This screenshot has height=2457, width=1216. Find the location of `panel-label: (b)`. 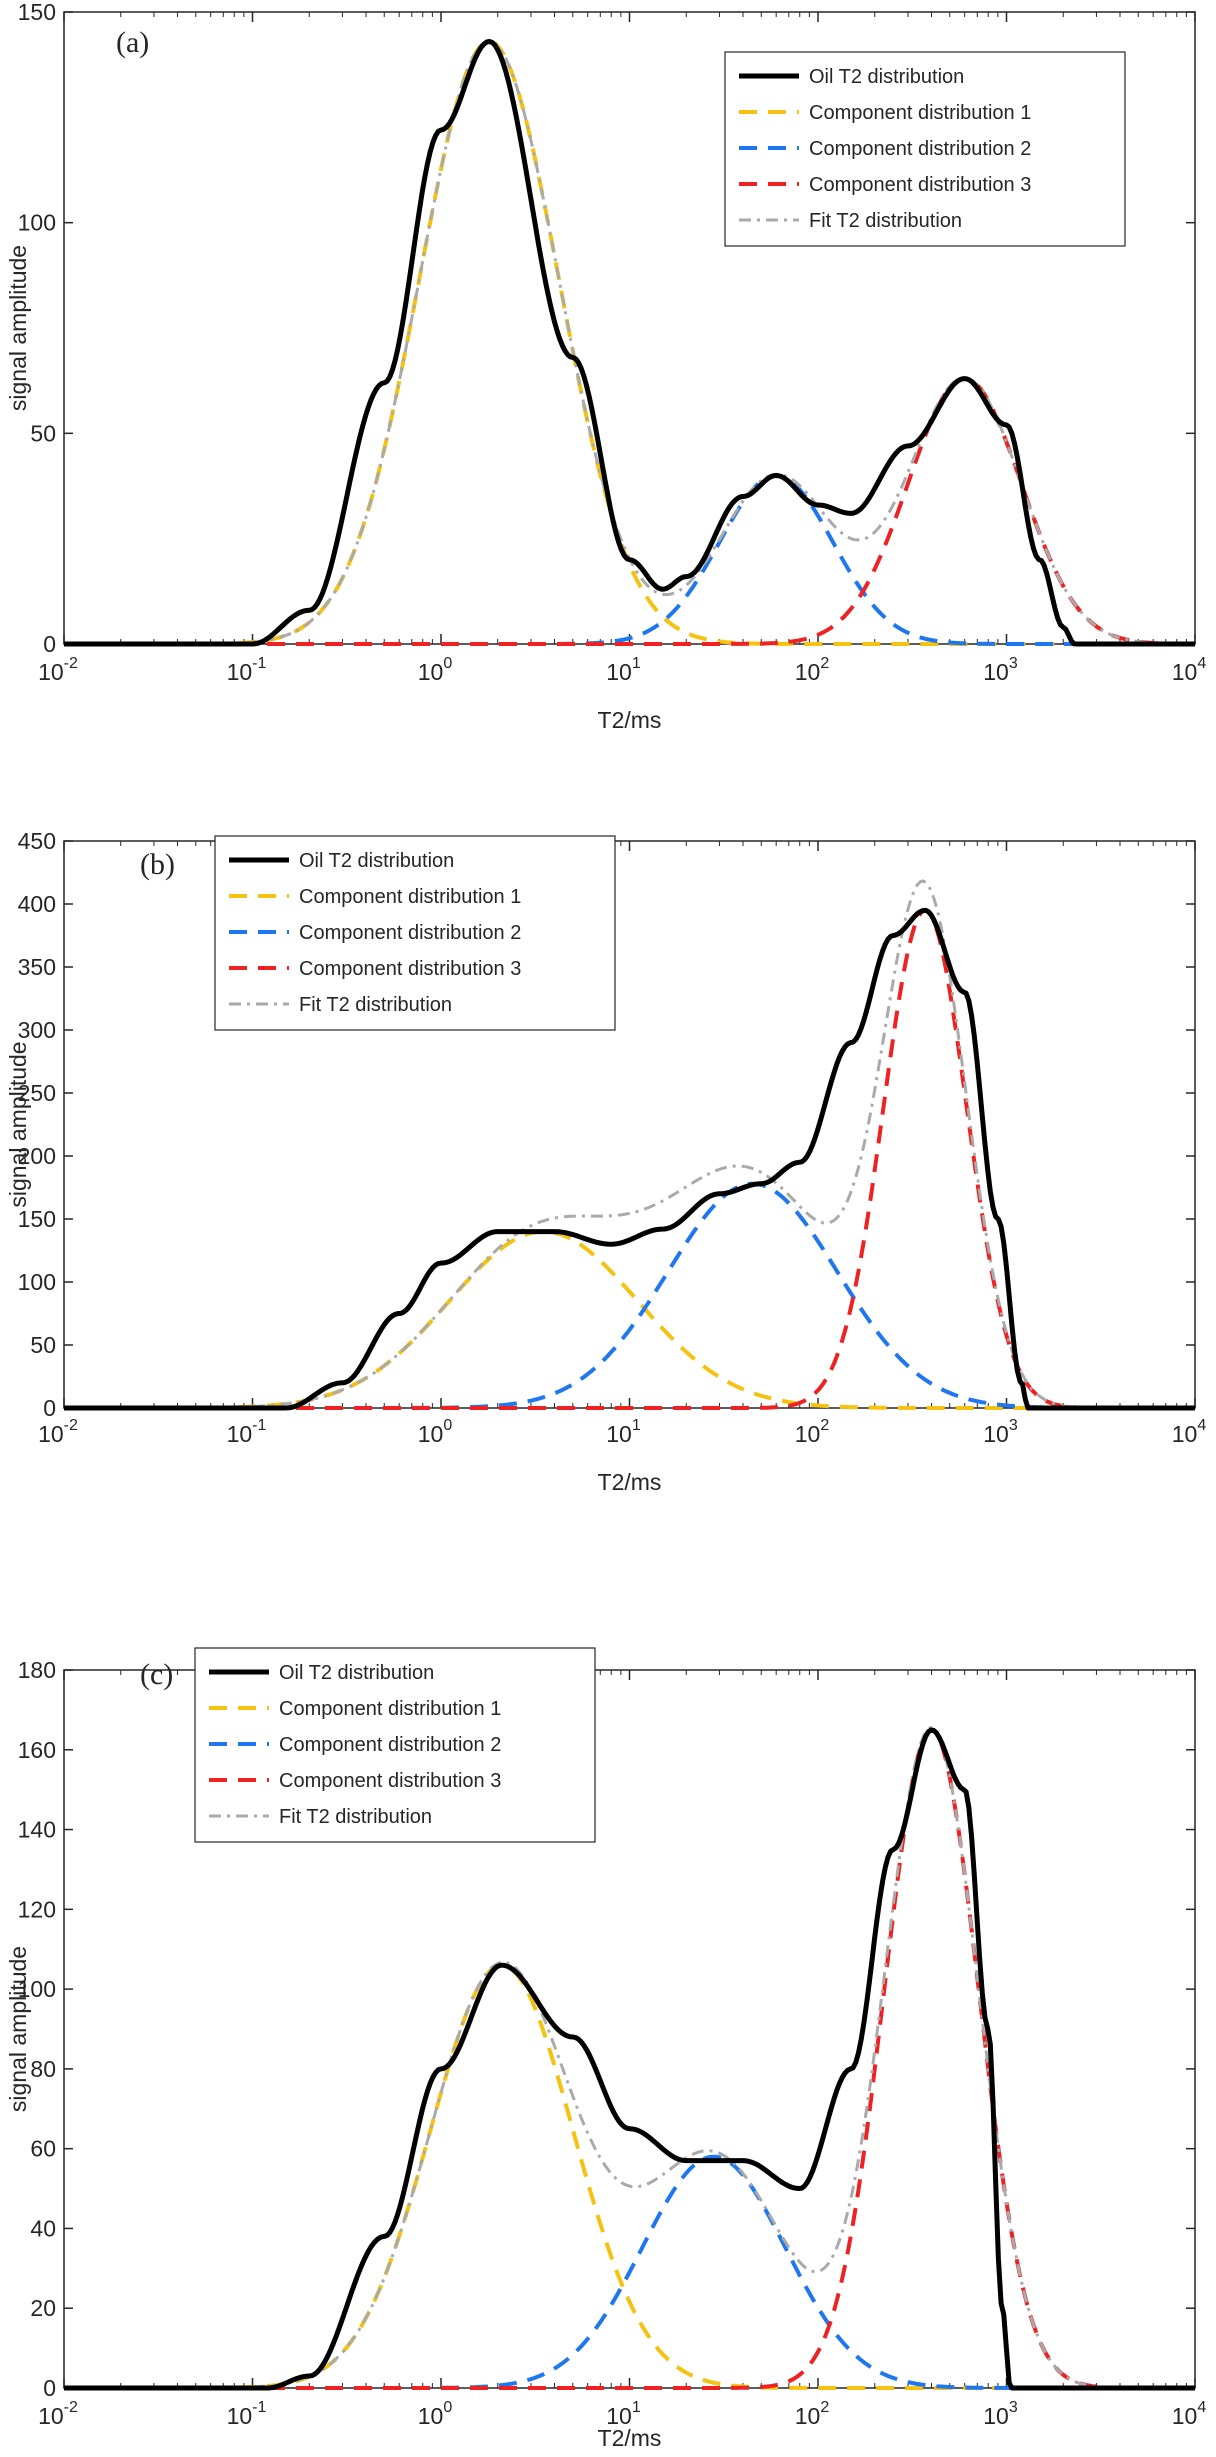

panel-label: (b) is located at coordinates (157, 864).